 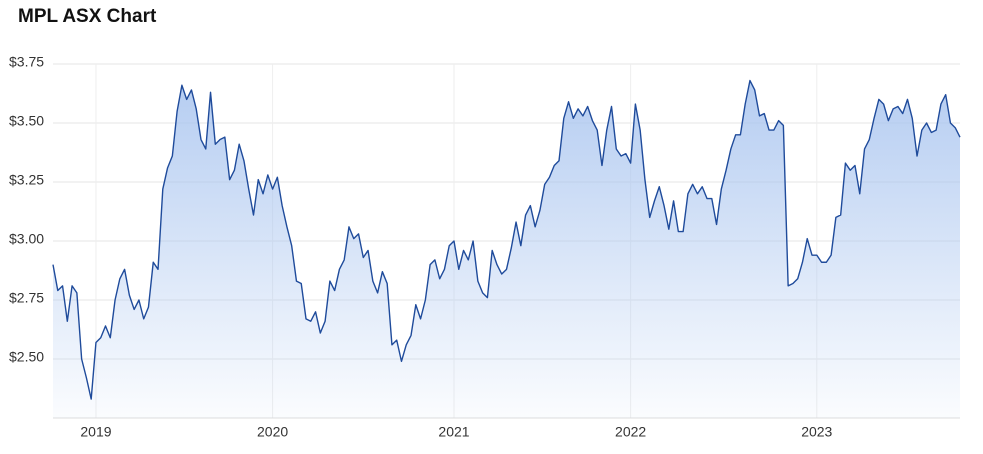 I want to click on y-tick-label: $3.25, so click(x=26, y=180).